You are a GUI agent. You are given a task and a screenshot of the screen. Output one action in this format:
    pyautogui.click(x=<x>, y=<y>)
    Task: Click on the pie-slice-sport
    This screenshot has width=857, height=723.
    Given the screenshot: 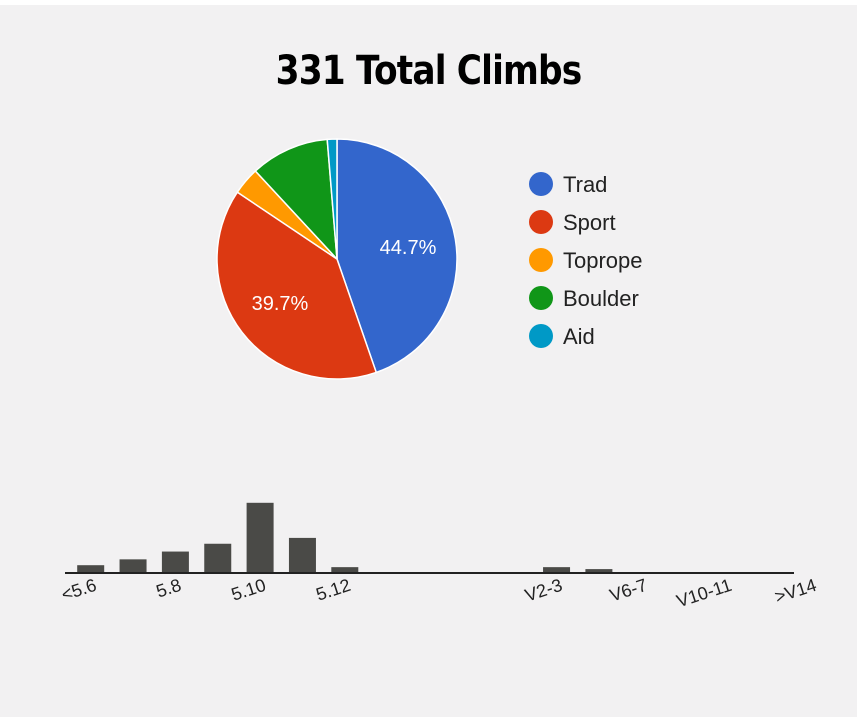 What is the action you would take?
    pyautogui.click(x=297, y=285)
    